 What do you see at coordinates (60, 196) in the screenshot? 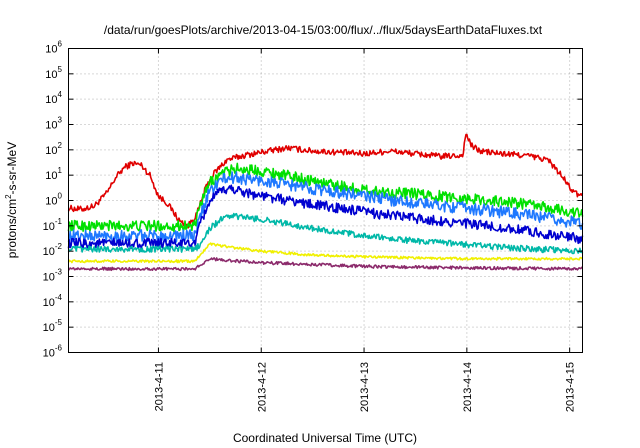
I see `y-tick-exponent: 0` at bounding box center [60, 196].